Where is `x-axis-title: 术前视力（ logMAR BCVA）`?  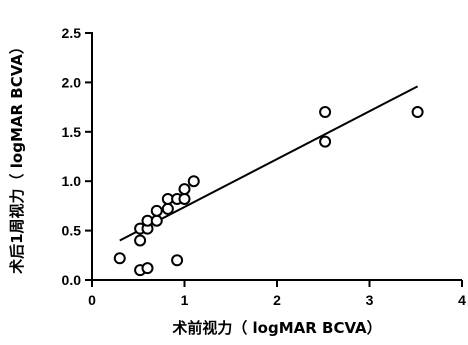 x-axis-title: 术前视力（ logMAR BCVA） is located at coordinates (276, 328).